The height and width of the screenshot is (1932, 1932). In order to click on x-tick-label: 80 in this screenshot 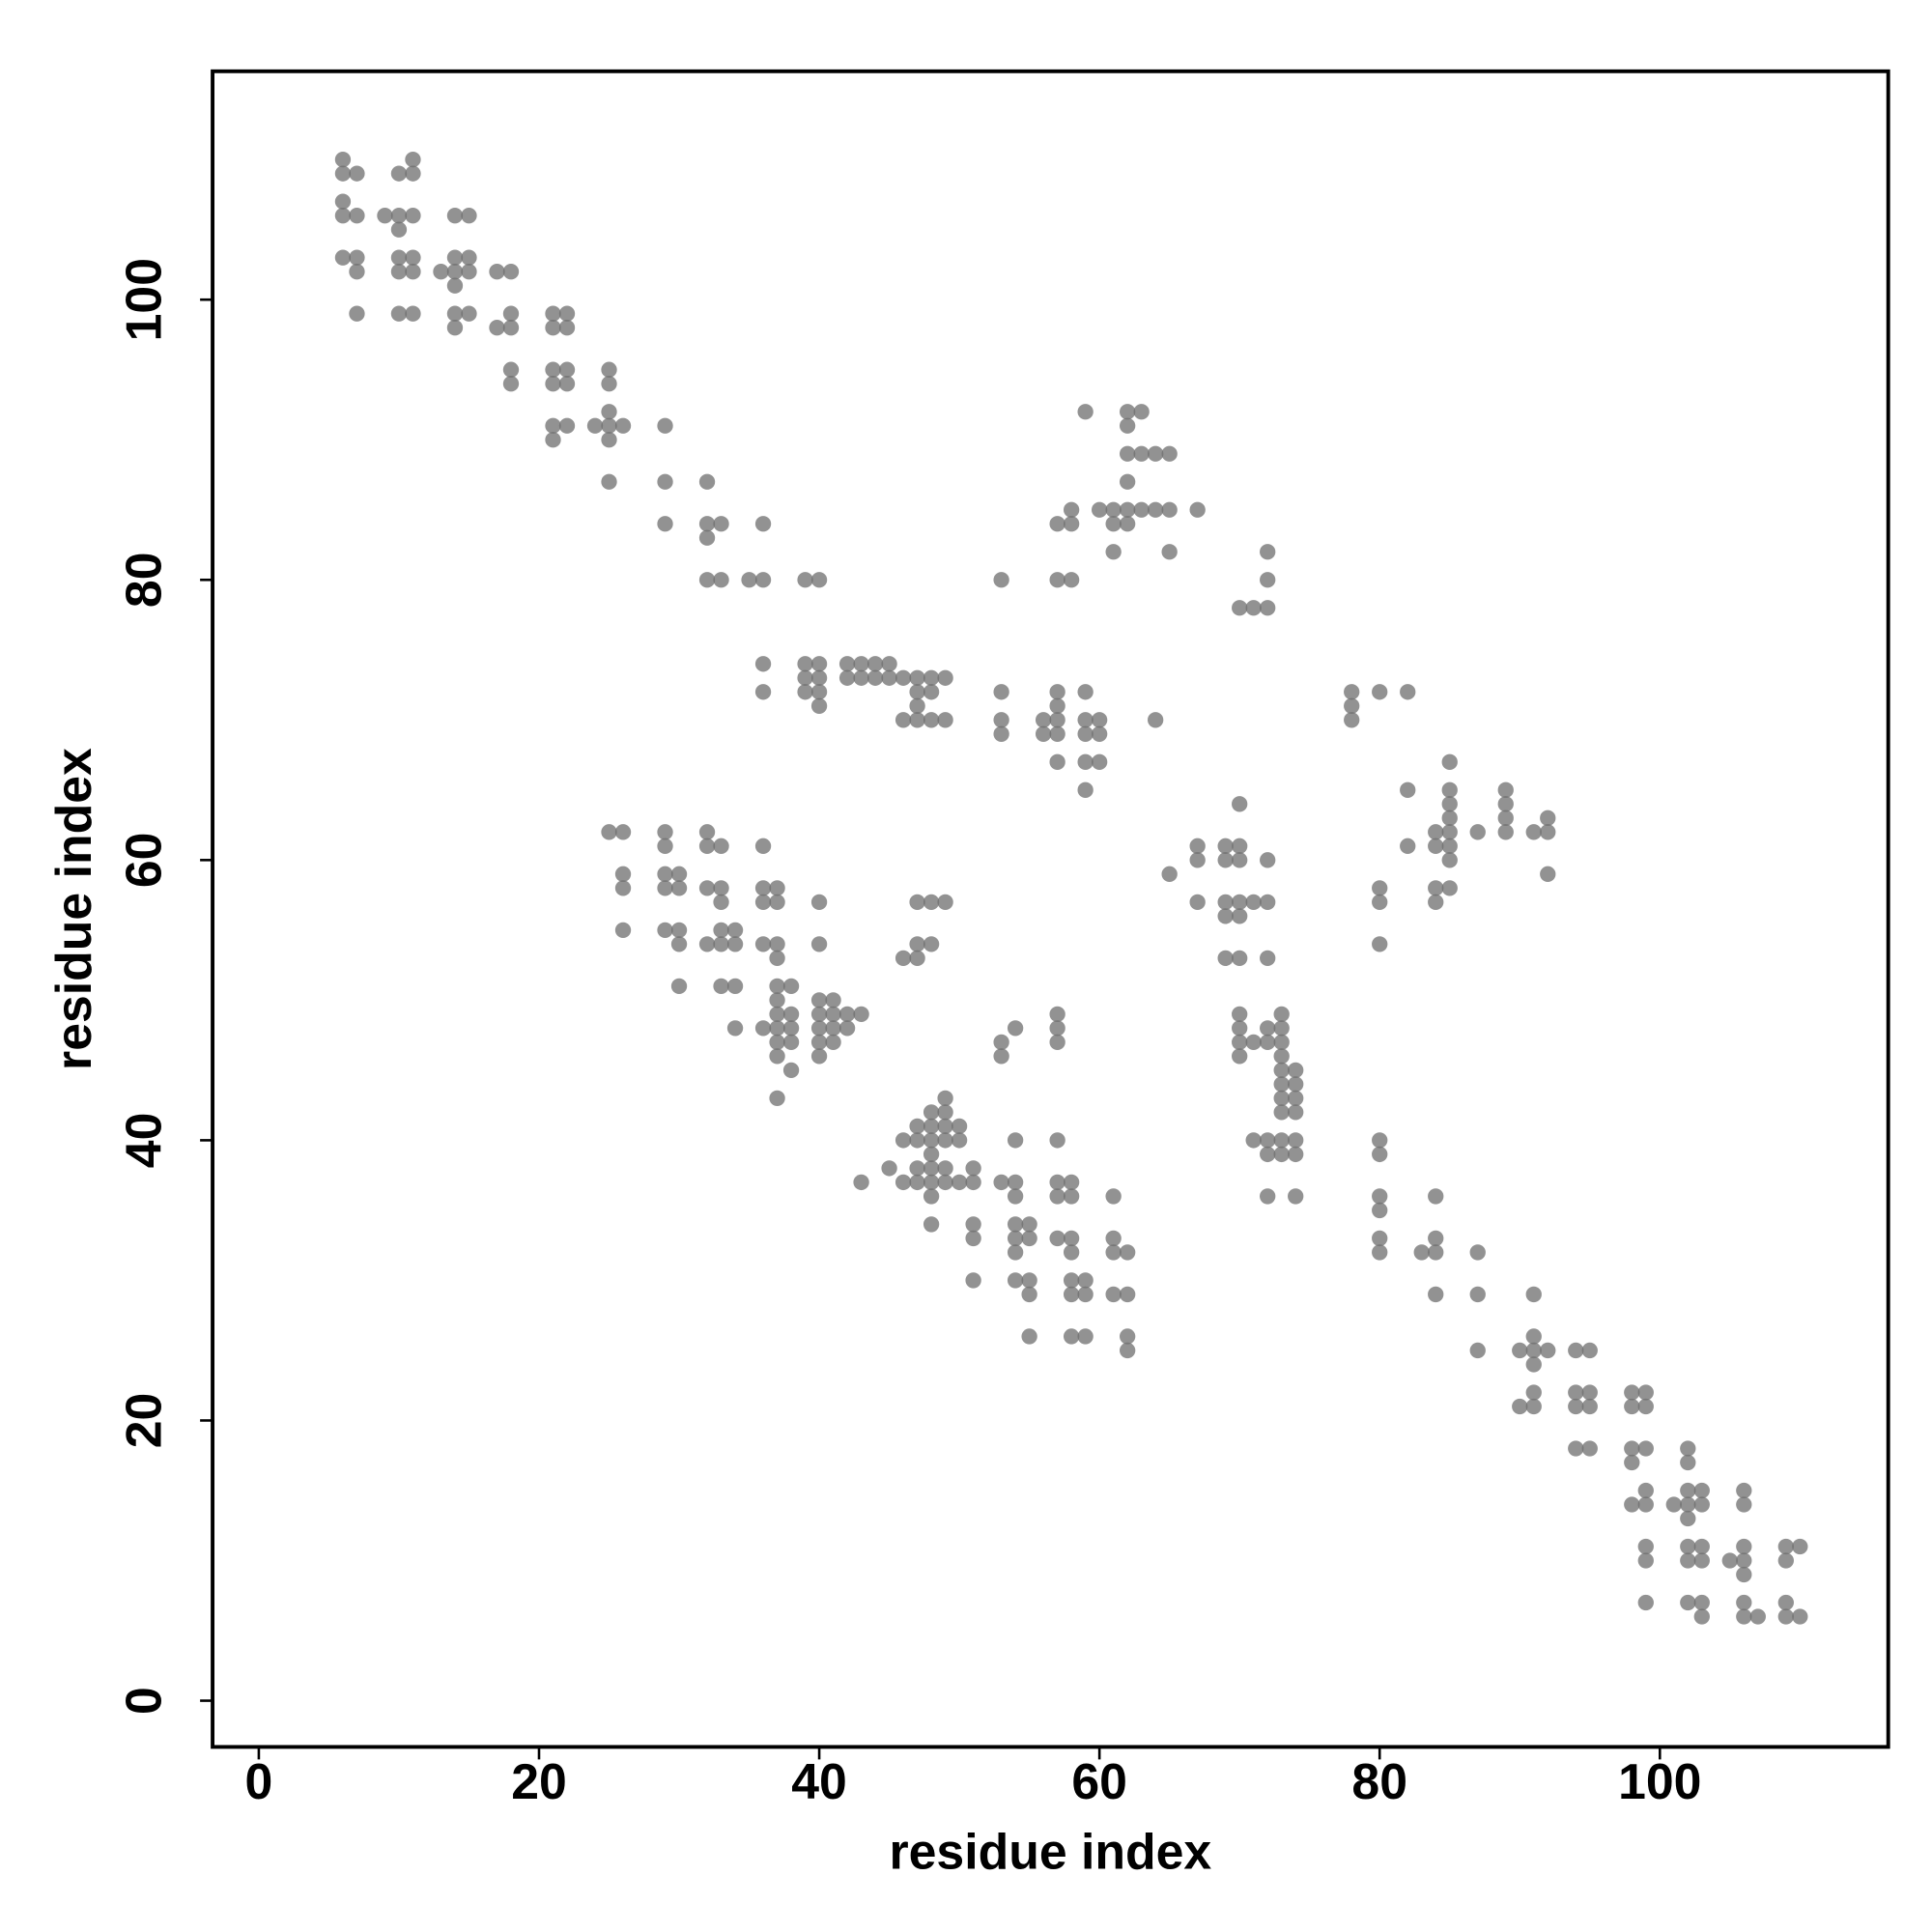, I will do `click(1379, 1781)`.